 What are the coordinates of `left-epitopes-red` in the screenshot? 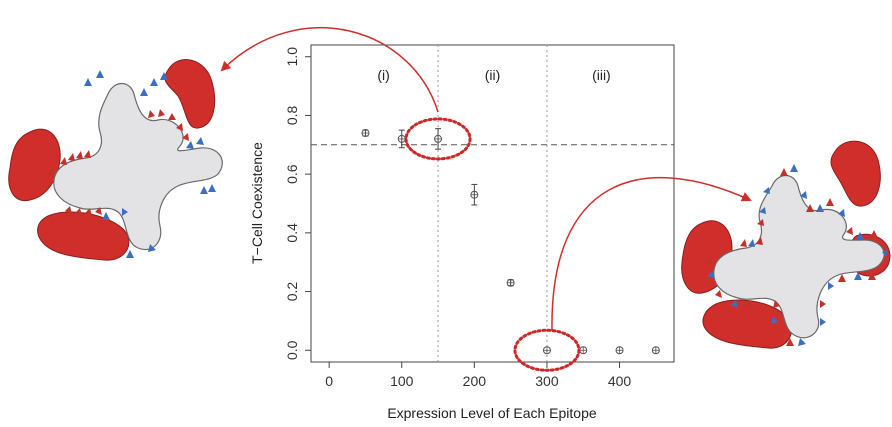 It's located at (118, 162).